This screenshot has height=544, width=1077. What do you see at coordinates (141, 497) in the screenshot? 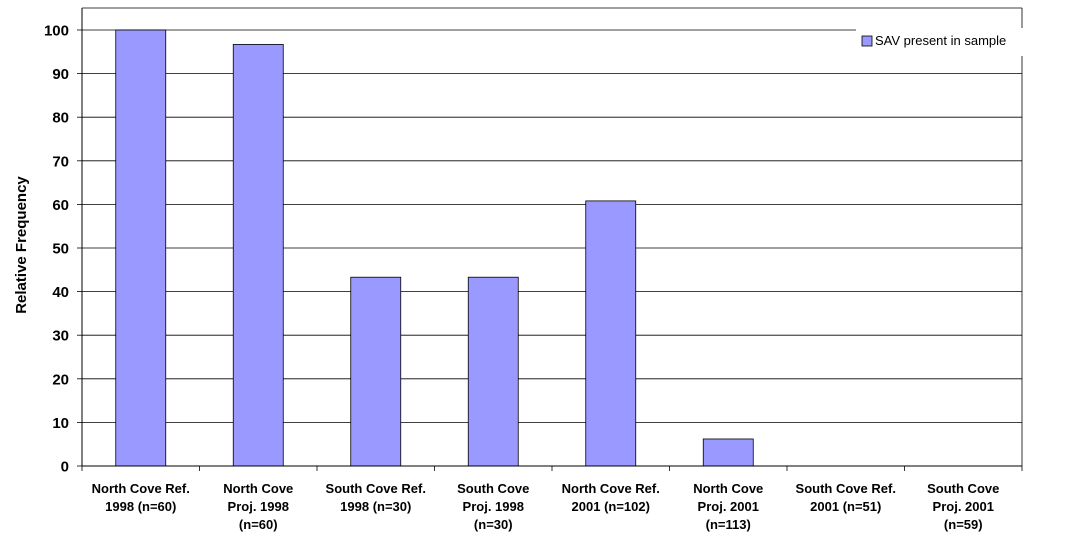
I see `x-tick-label: North Cove Ref. 1998 (n=60)` at bounding box center [141, 497].